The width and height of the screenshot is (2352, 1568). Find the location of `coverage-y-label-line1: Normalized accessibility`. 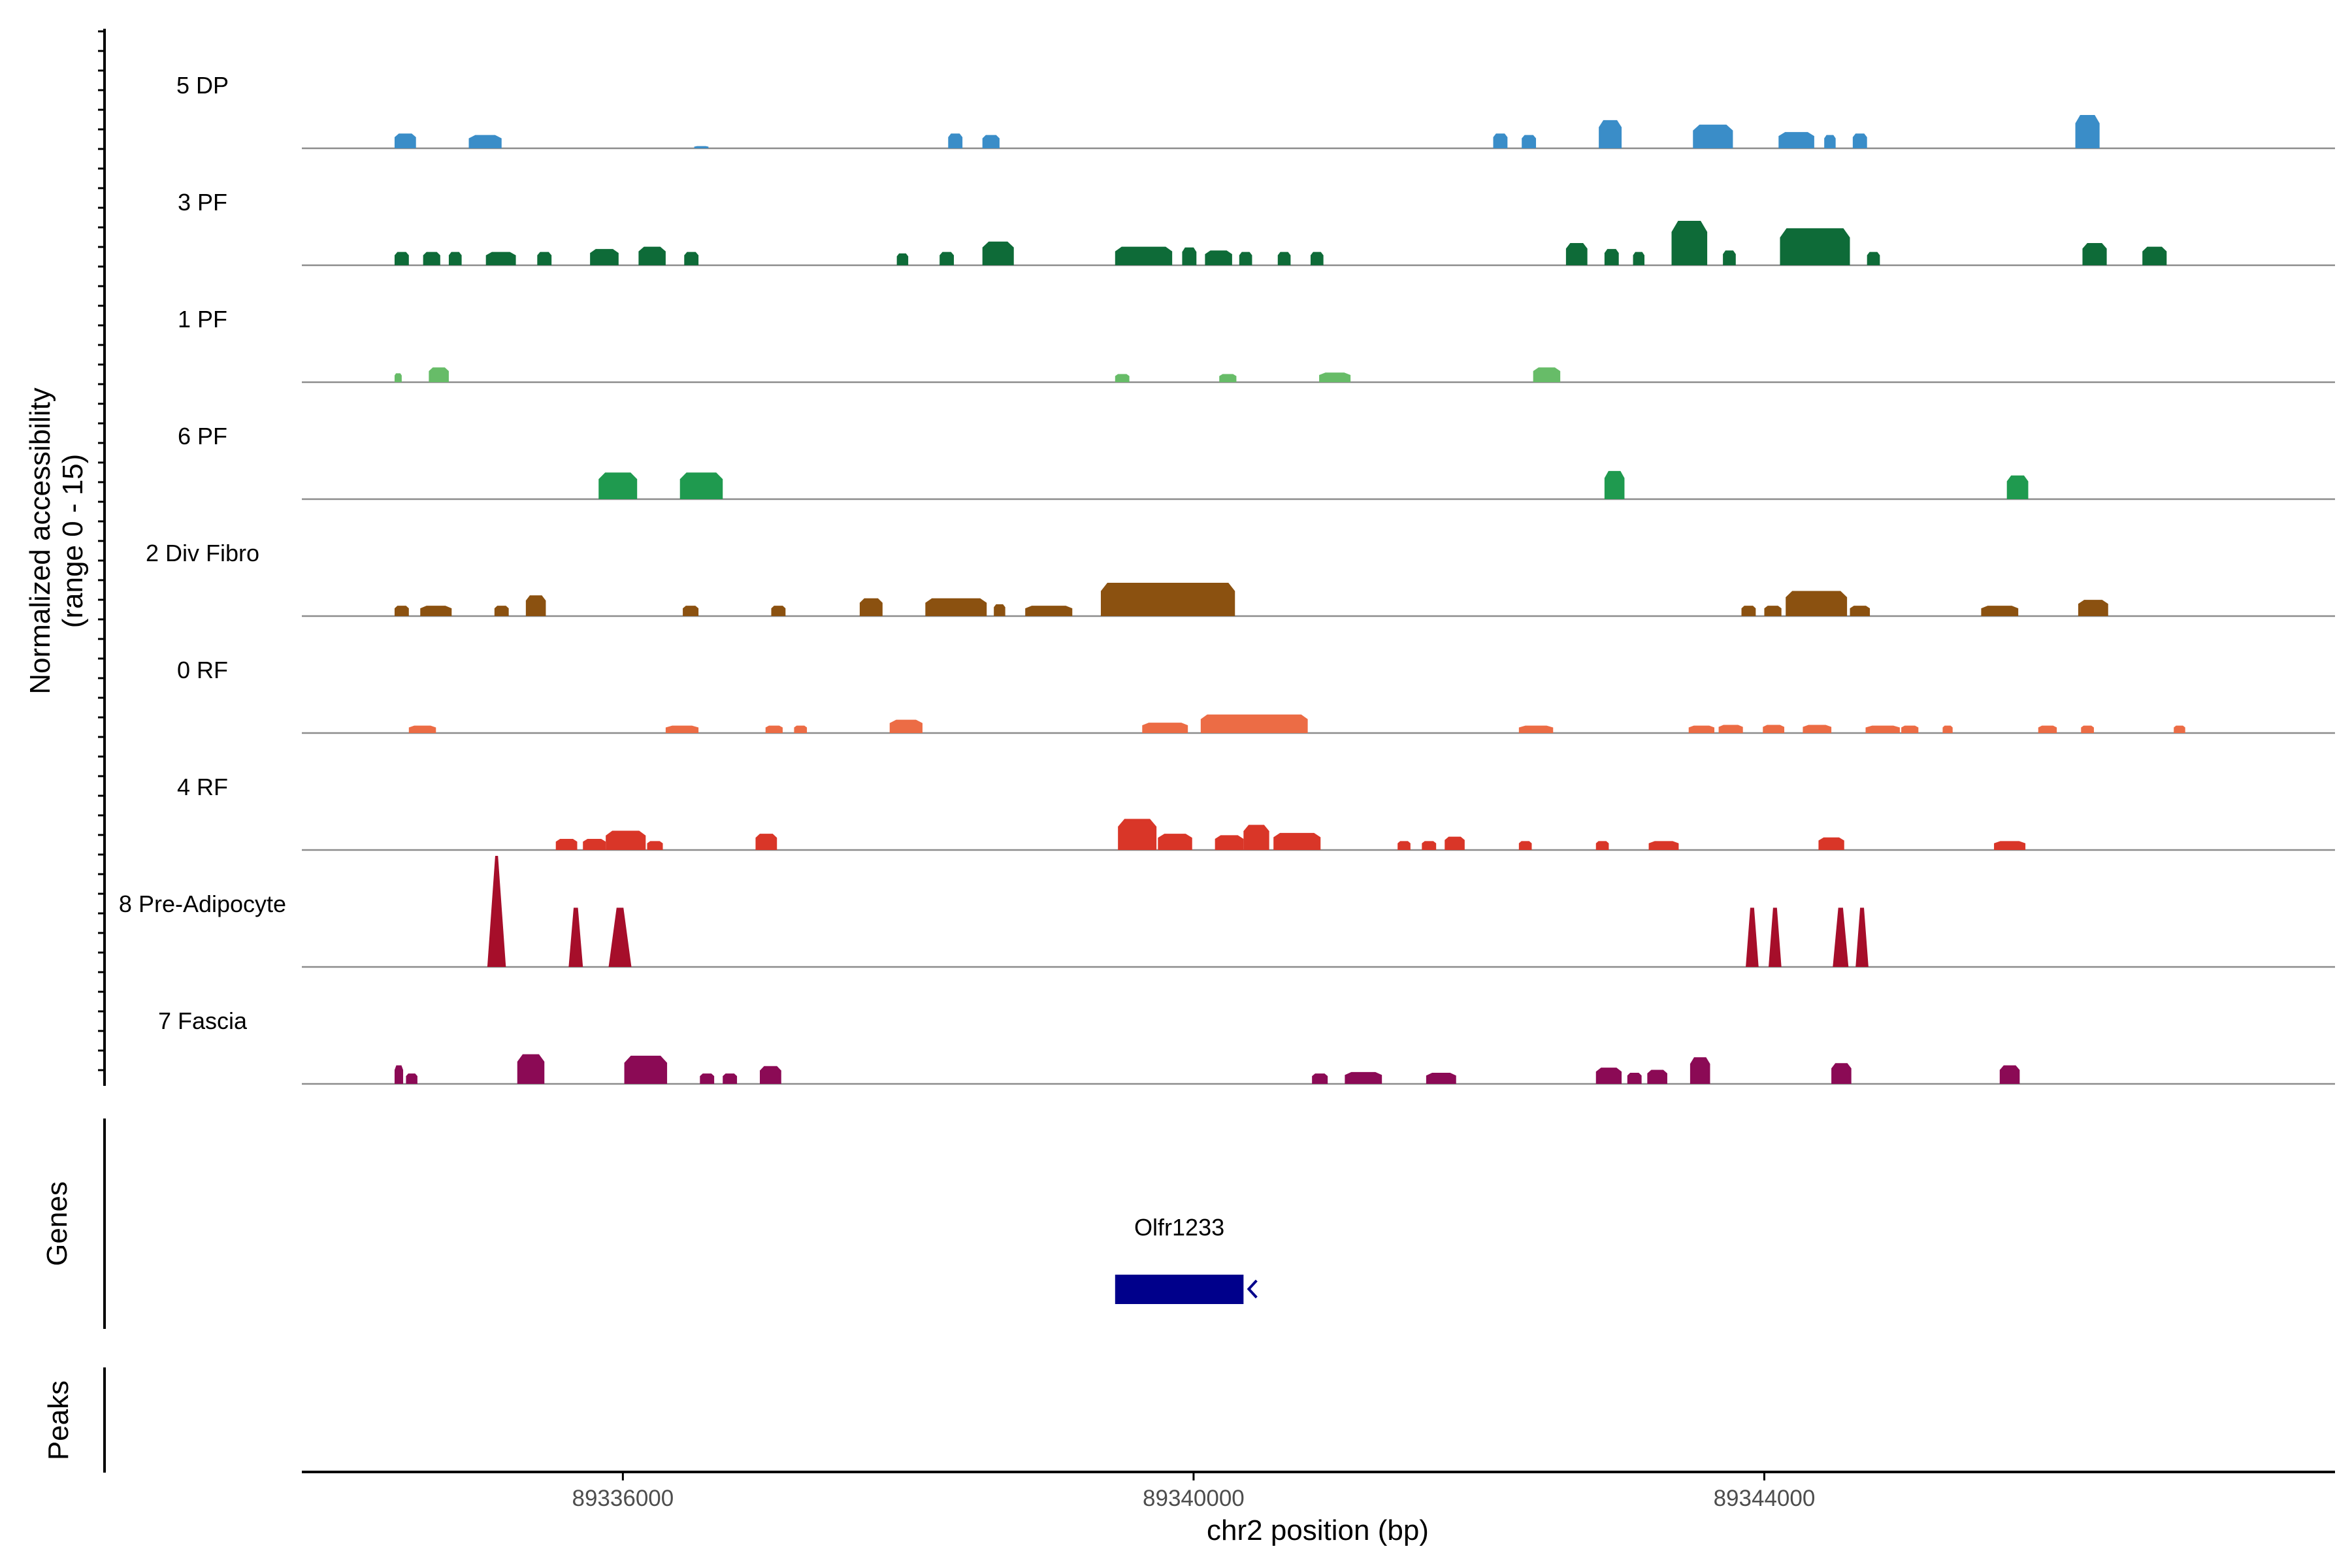

coverage-y-label-line1: Normalized accessibility is located at coordinates (40, 540).